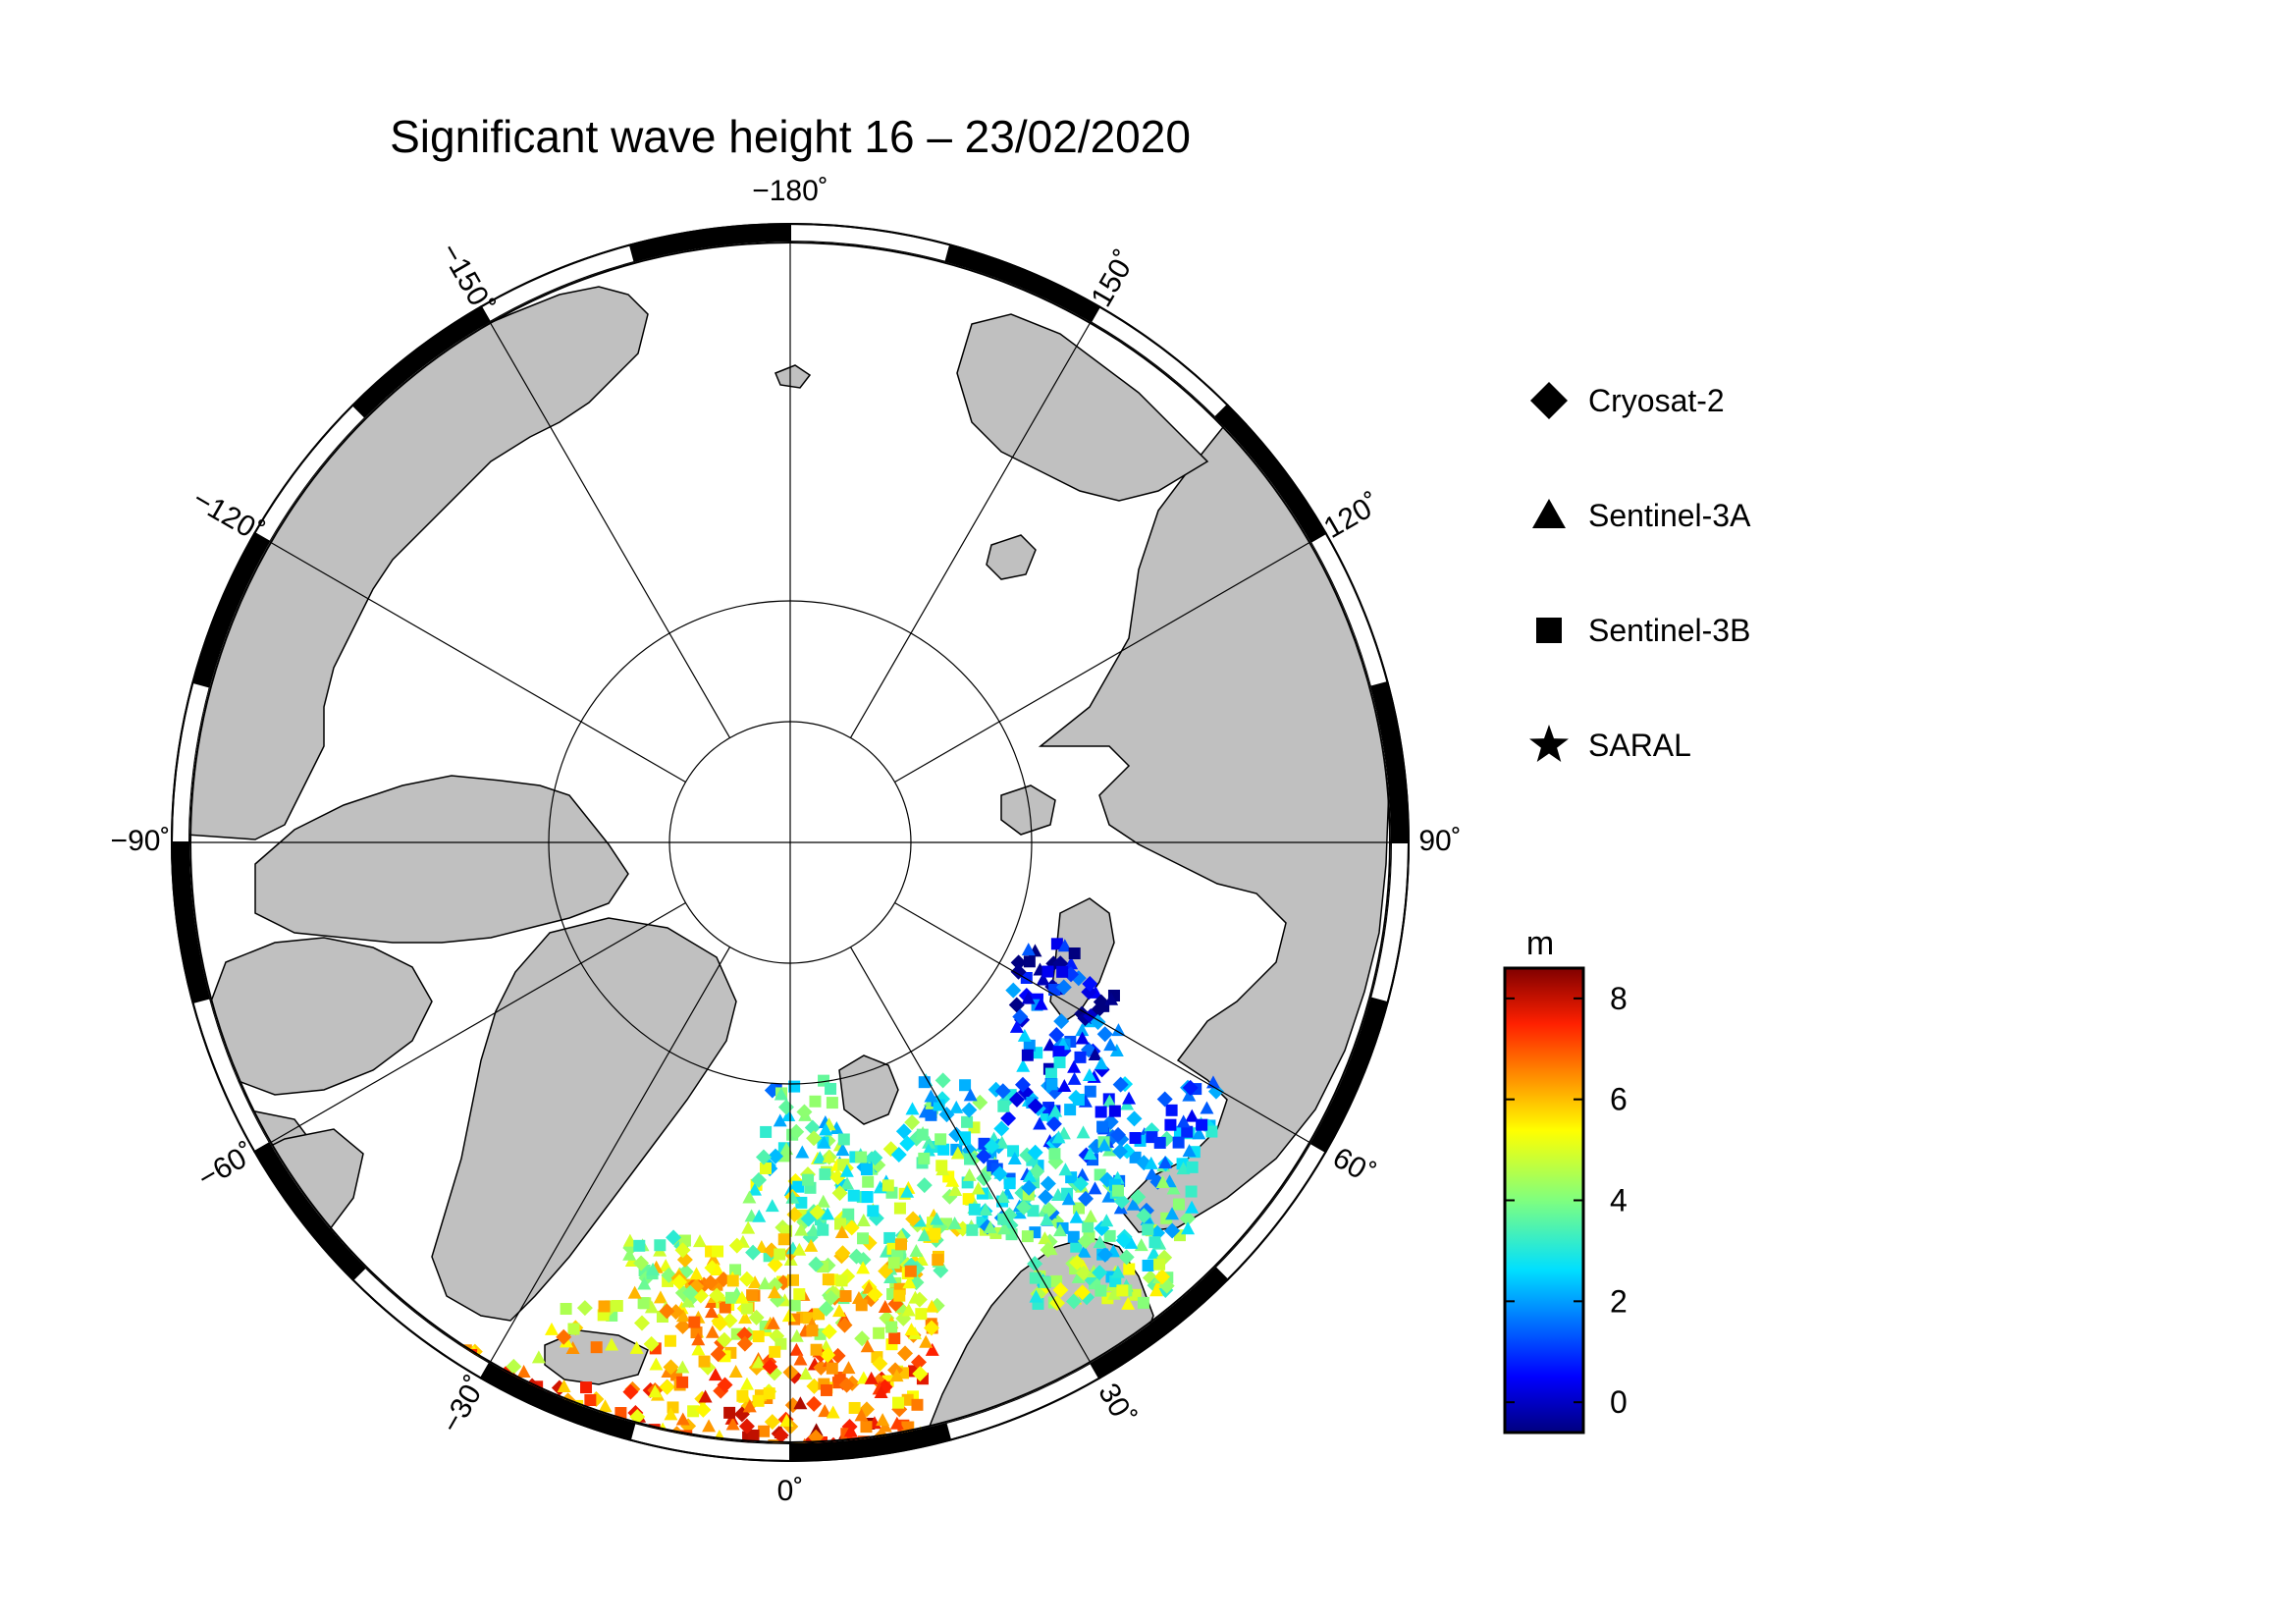 This screenshot has width=2296, height=1623. What do you see at coordinates (1116, 1404) in the screenshot?
I see `longitude-label: 30˚` at bounding box center [1116, 1404].